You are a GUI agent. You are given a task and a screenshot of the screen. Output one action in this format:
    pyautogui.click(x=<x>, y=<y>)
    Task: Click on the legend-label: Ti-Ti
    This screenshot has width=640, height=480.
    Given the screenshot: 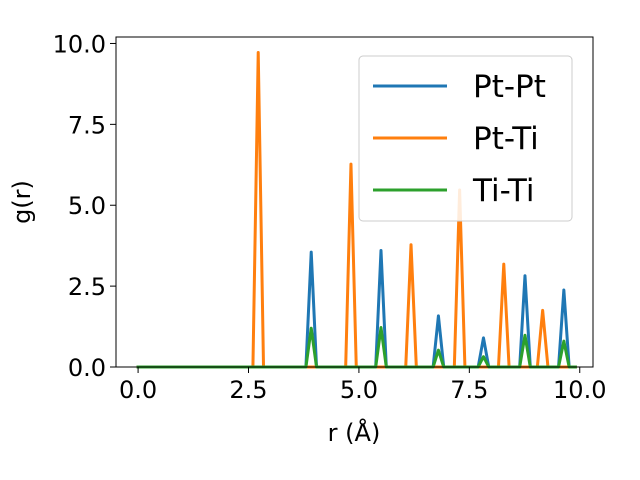 What is the action you would take?
    pyautogui.click(x=503, y=191)
    